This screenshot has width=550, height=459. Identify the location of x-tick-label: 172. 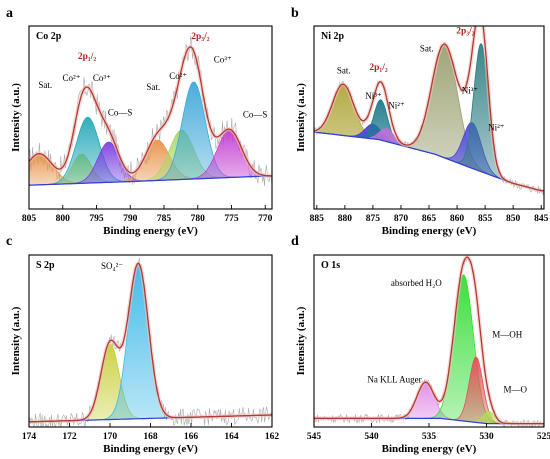
(69, 437).